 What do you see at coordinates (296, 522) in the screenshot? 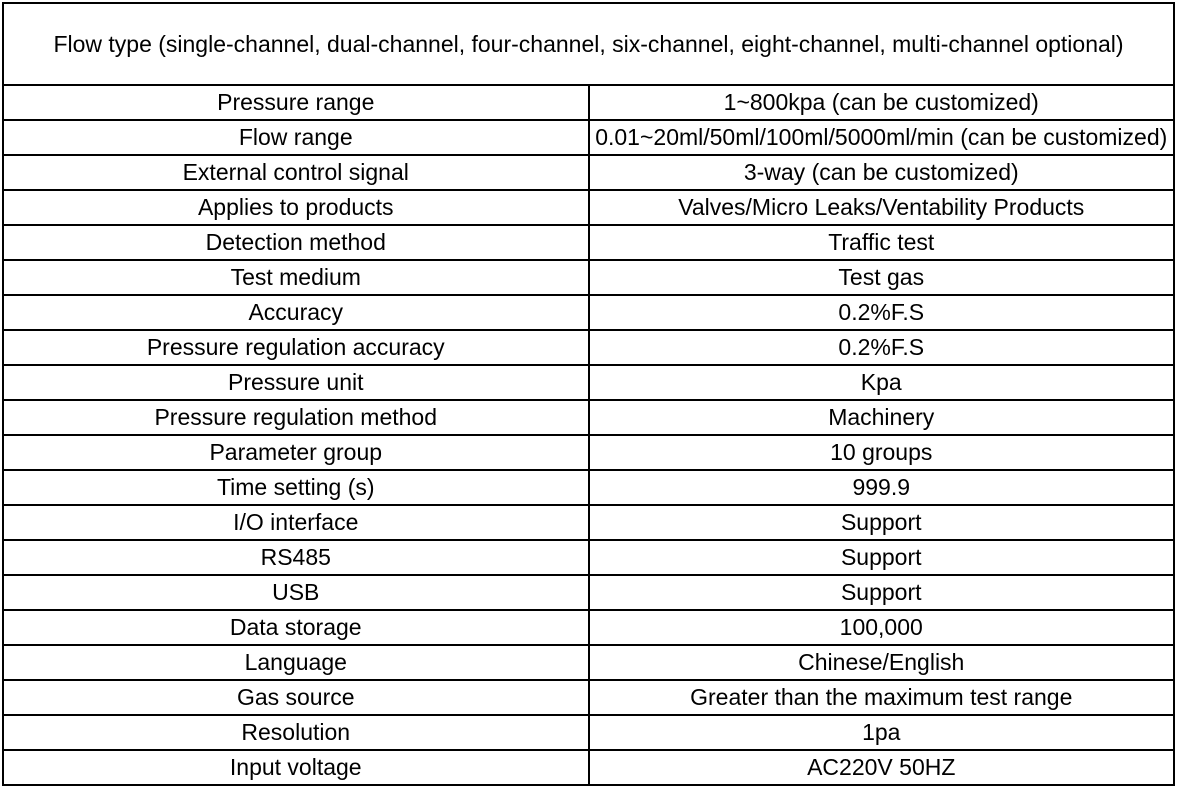
I see `spec-label-cell: I/O interface` at bounding box center [296, 522].